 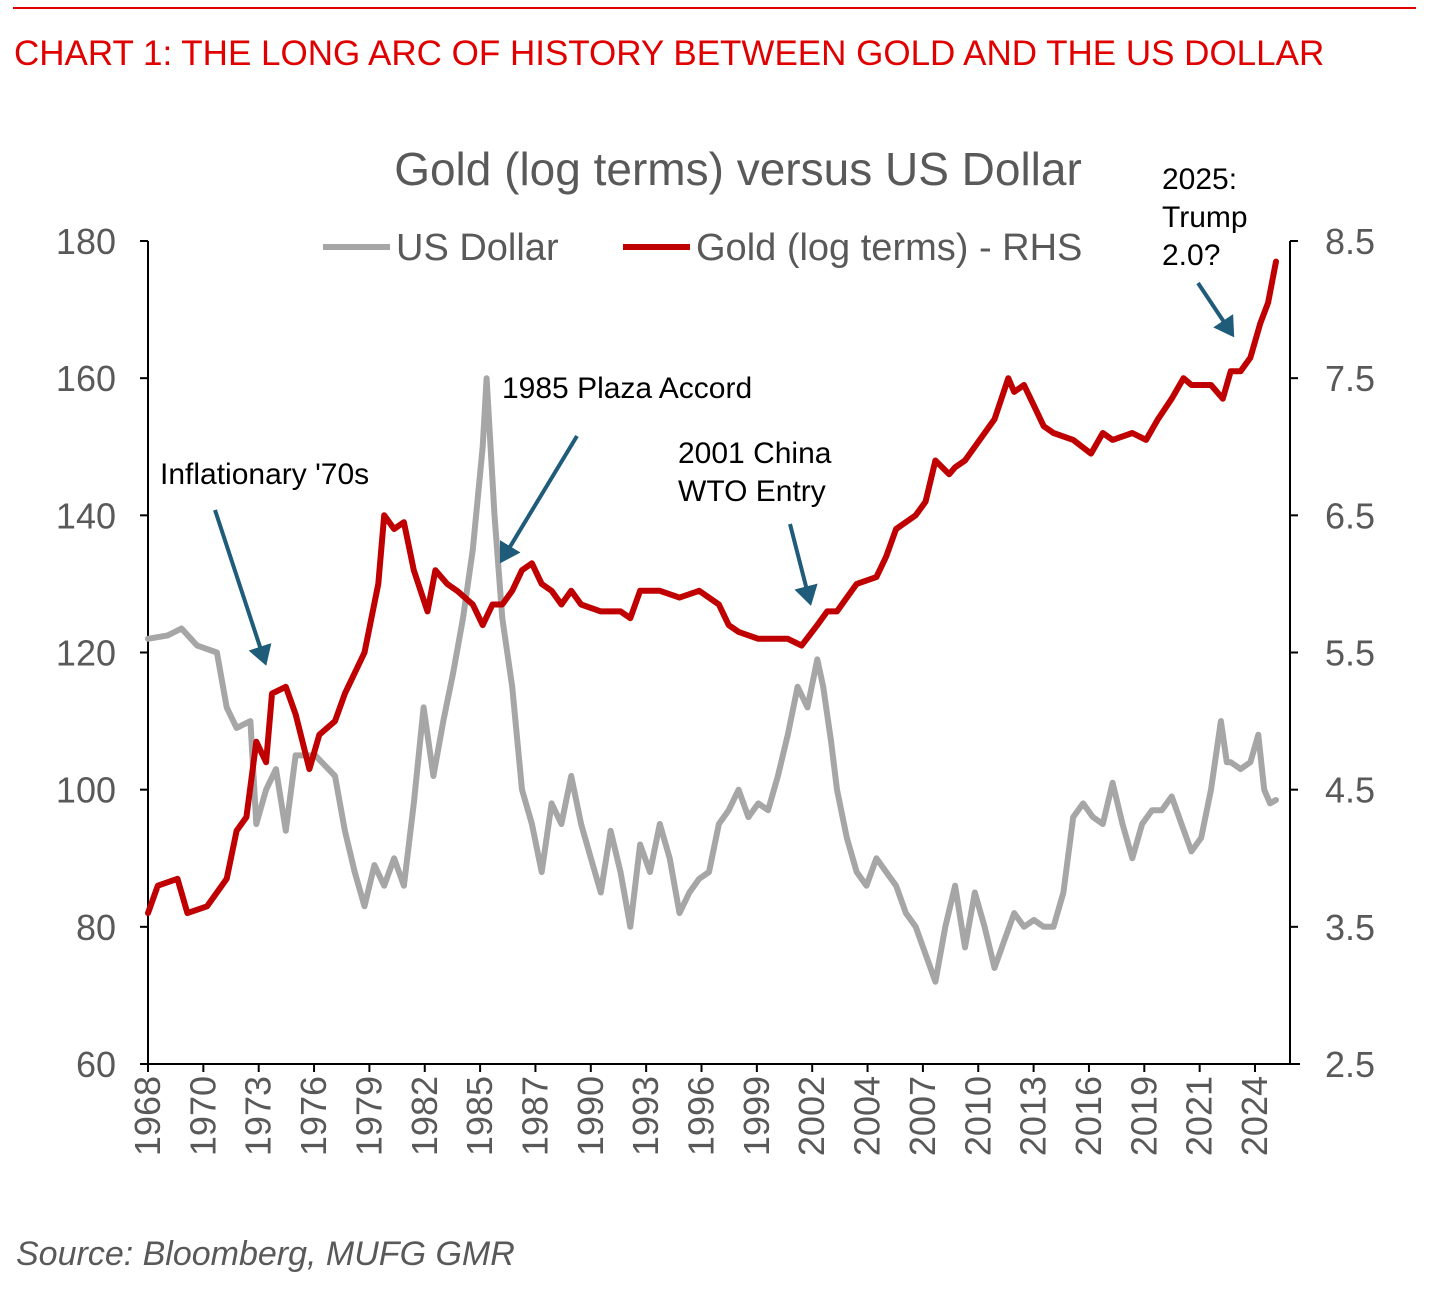 I want to click on chart-title: Gold (log terms) versus US Dollar, so click(x=738, y=169).